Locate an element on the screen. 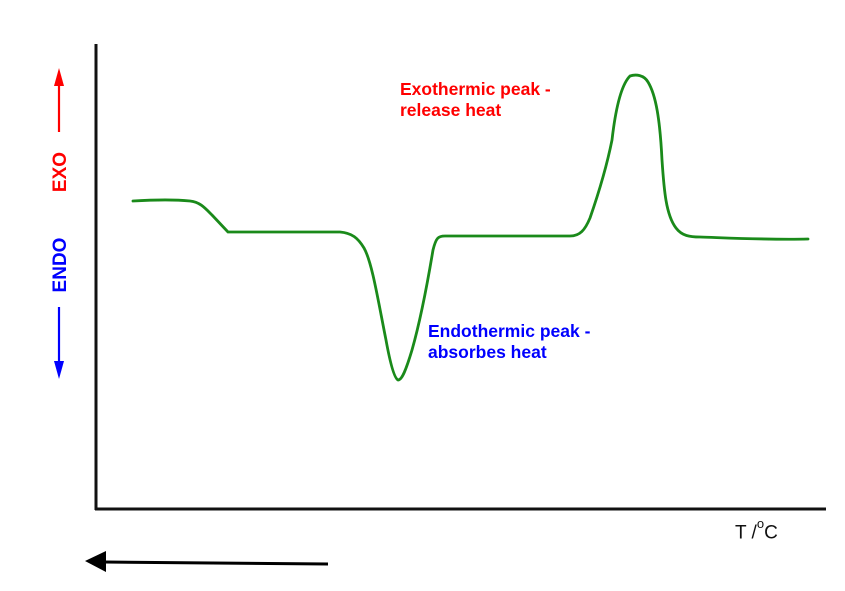 The image size is (845, 591). endothermic-peak-annotation: Endothermic peak - absorbes heat is located at coordinates (509, 342).